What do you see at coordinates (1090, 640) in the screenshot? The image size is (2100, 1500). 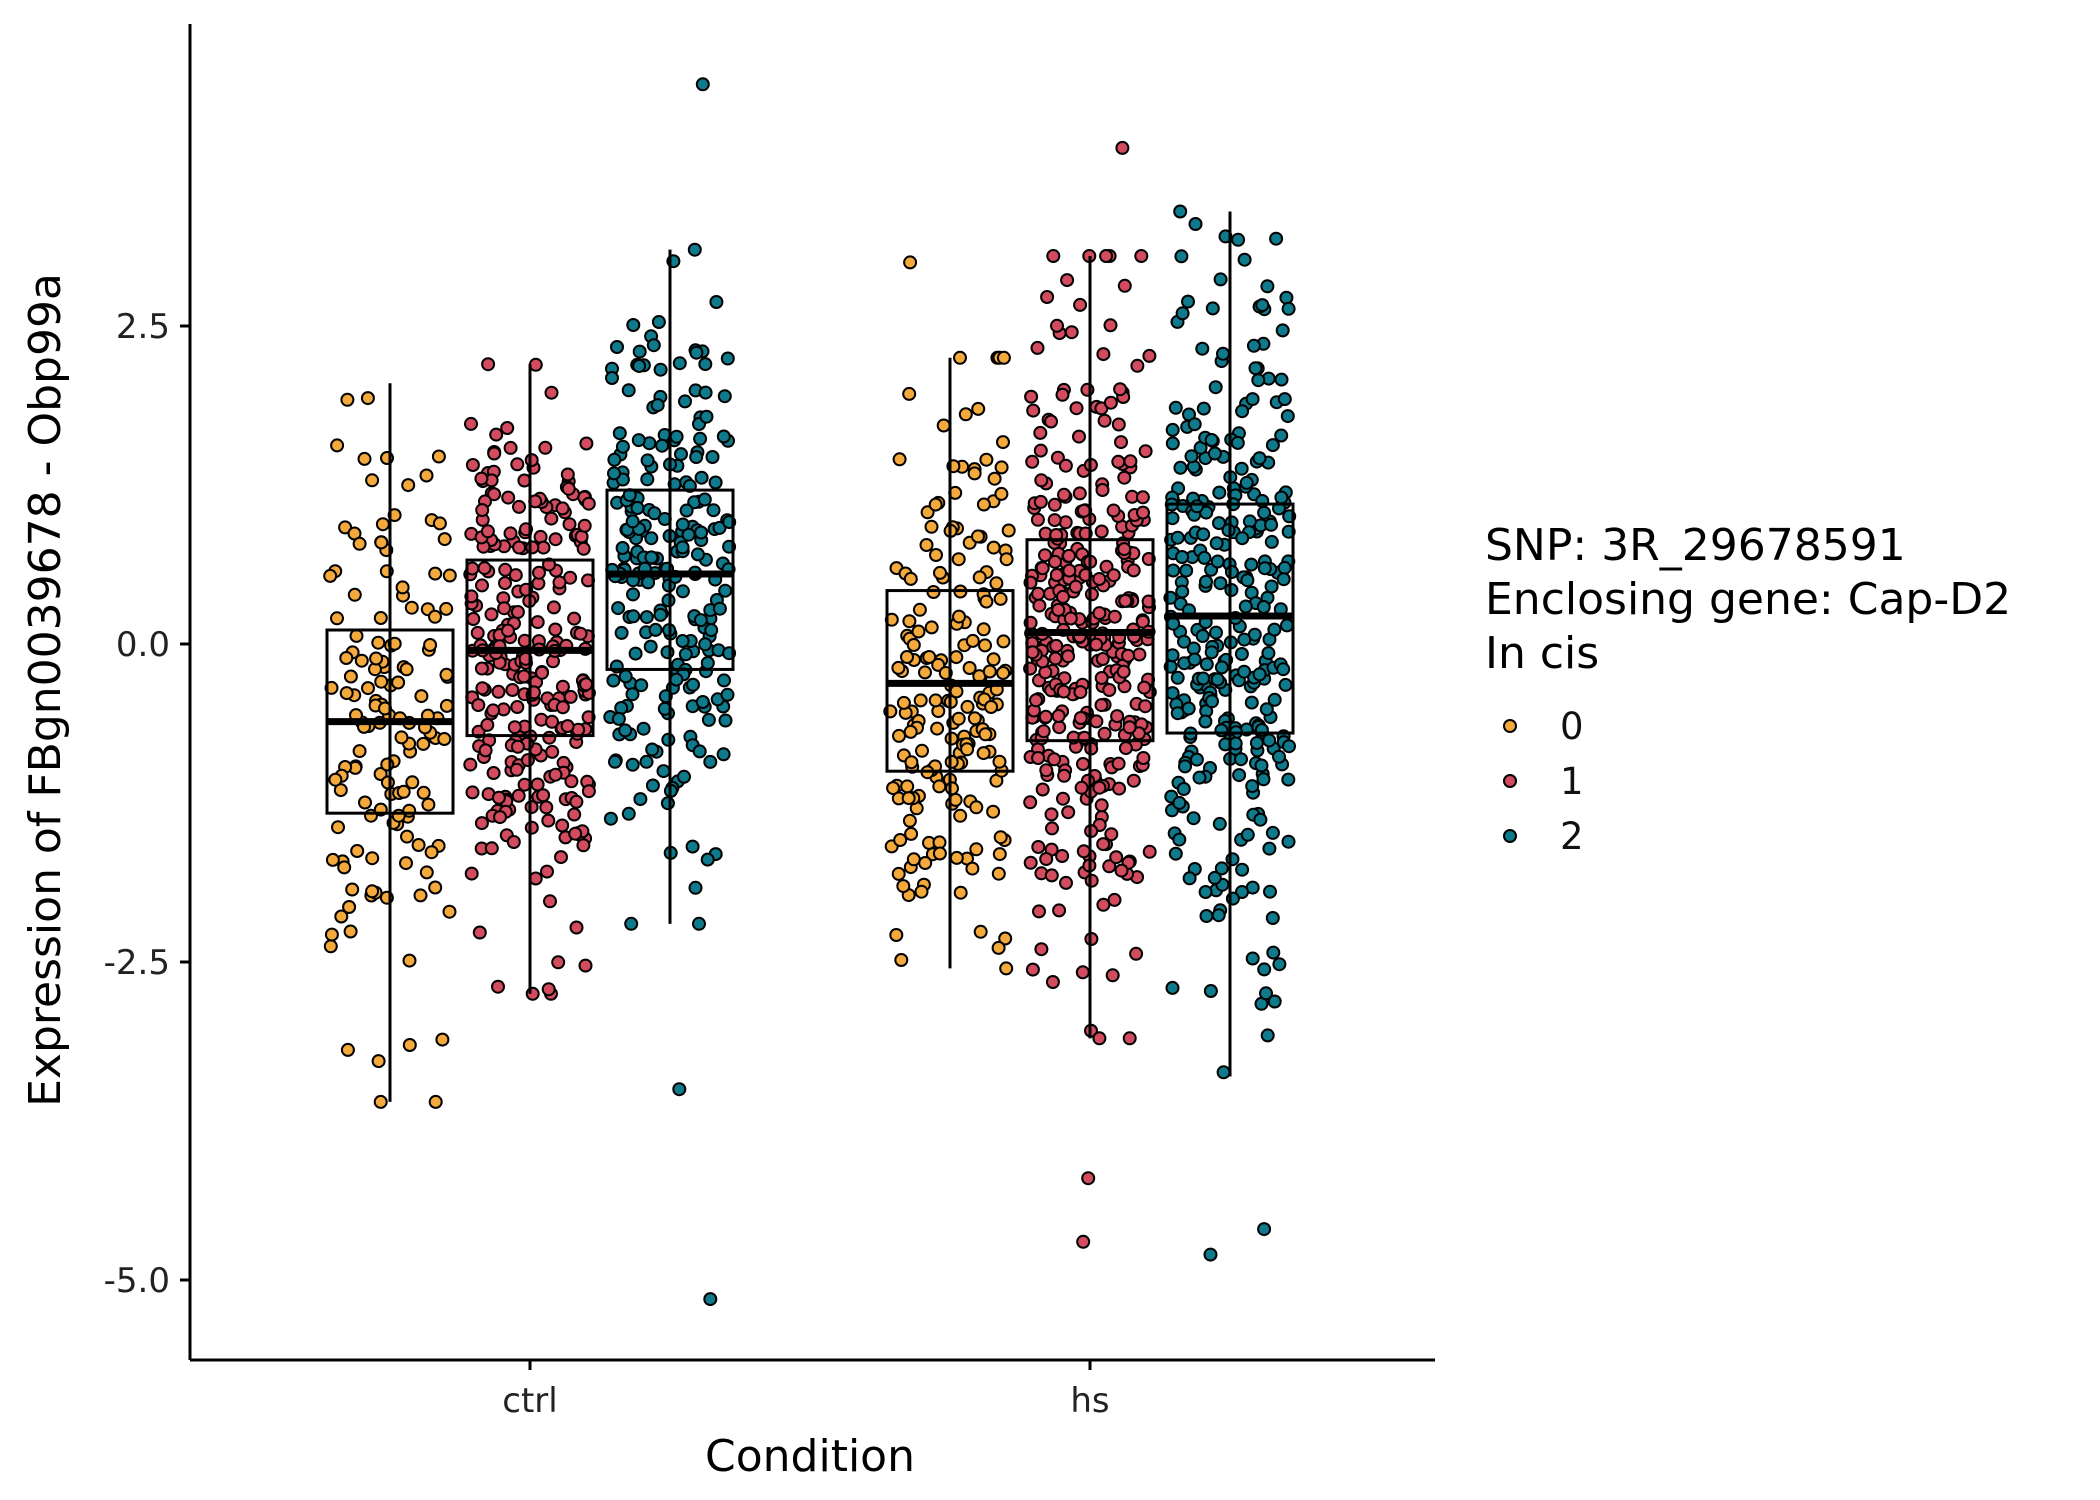 I see `box-iqr` at bounding box center [1090, 640].